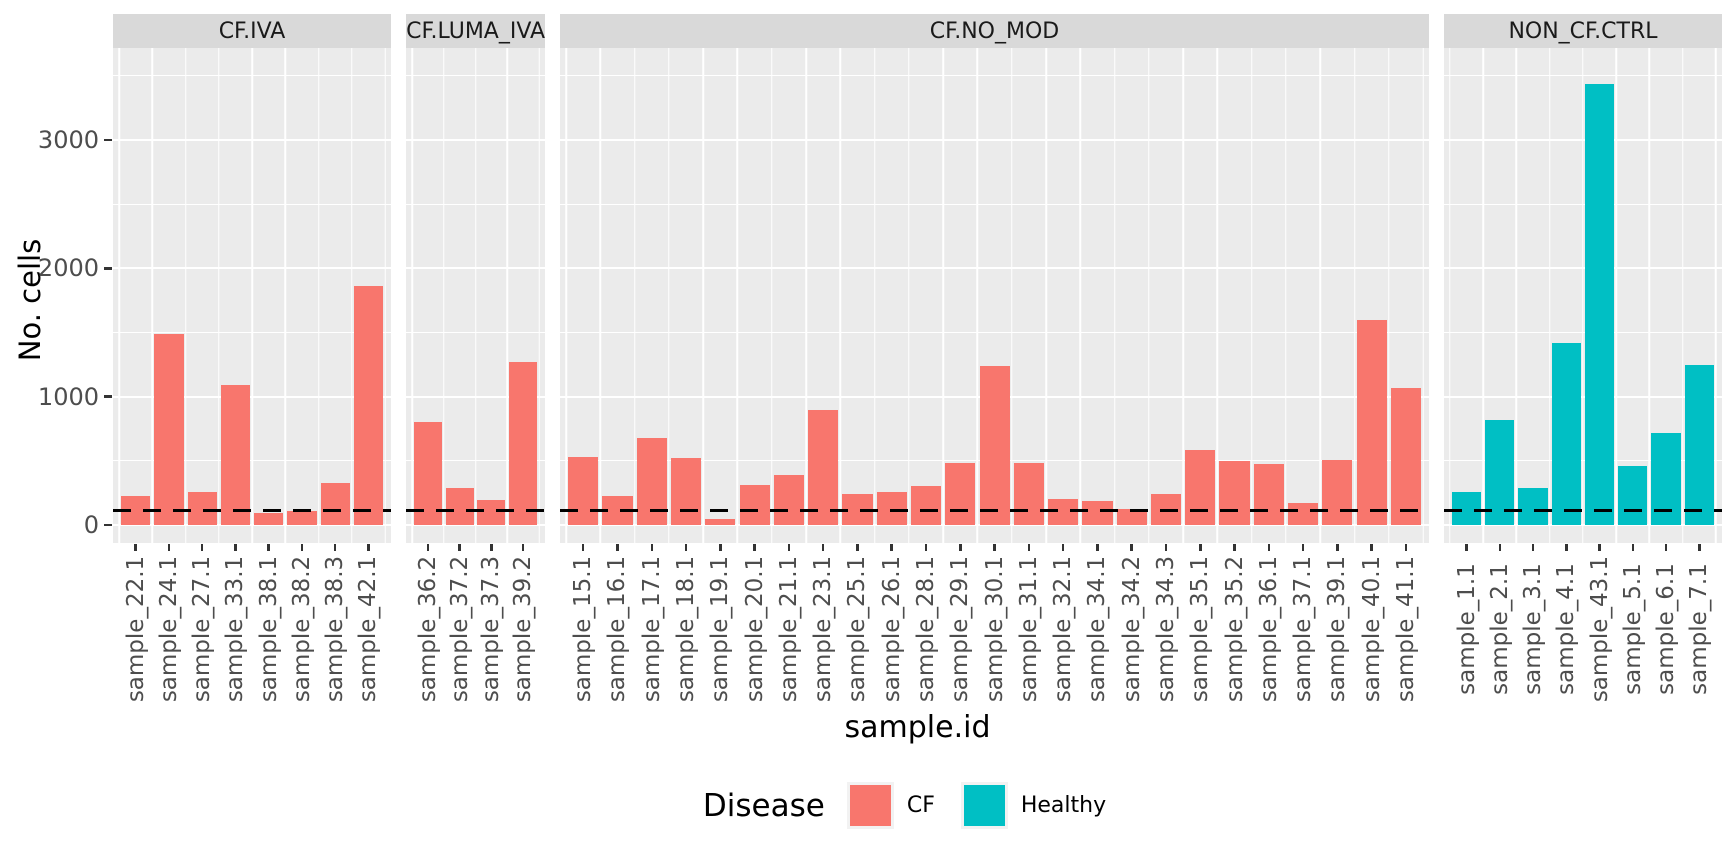 The width and height of the screenshot is (1728, 864). Describe the element at coordinates (686, 491) in the screenshot. I see `bar-sample_18.1` at that location.